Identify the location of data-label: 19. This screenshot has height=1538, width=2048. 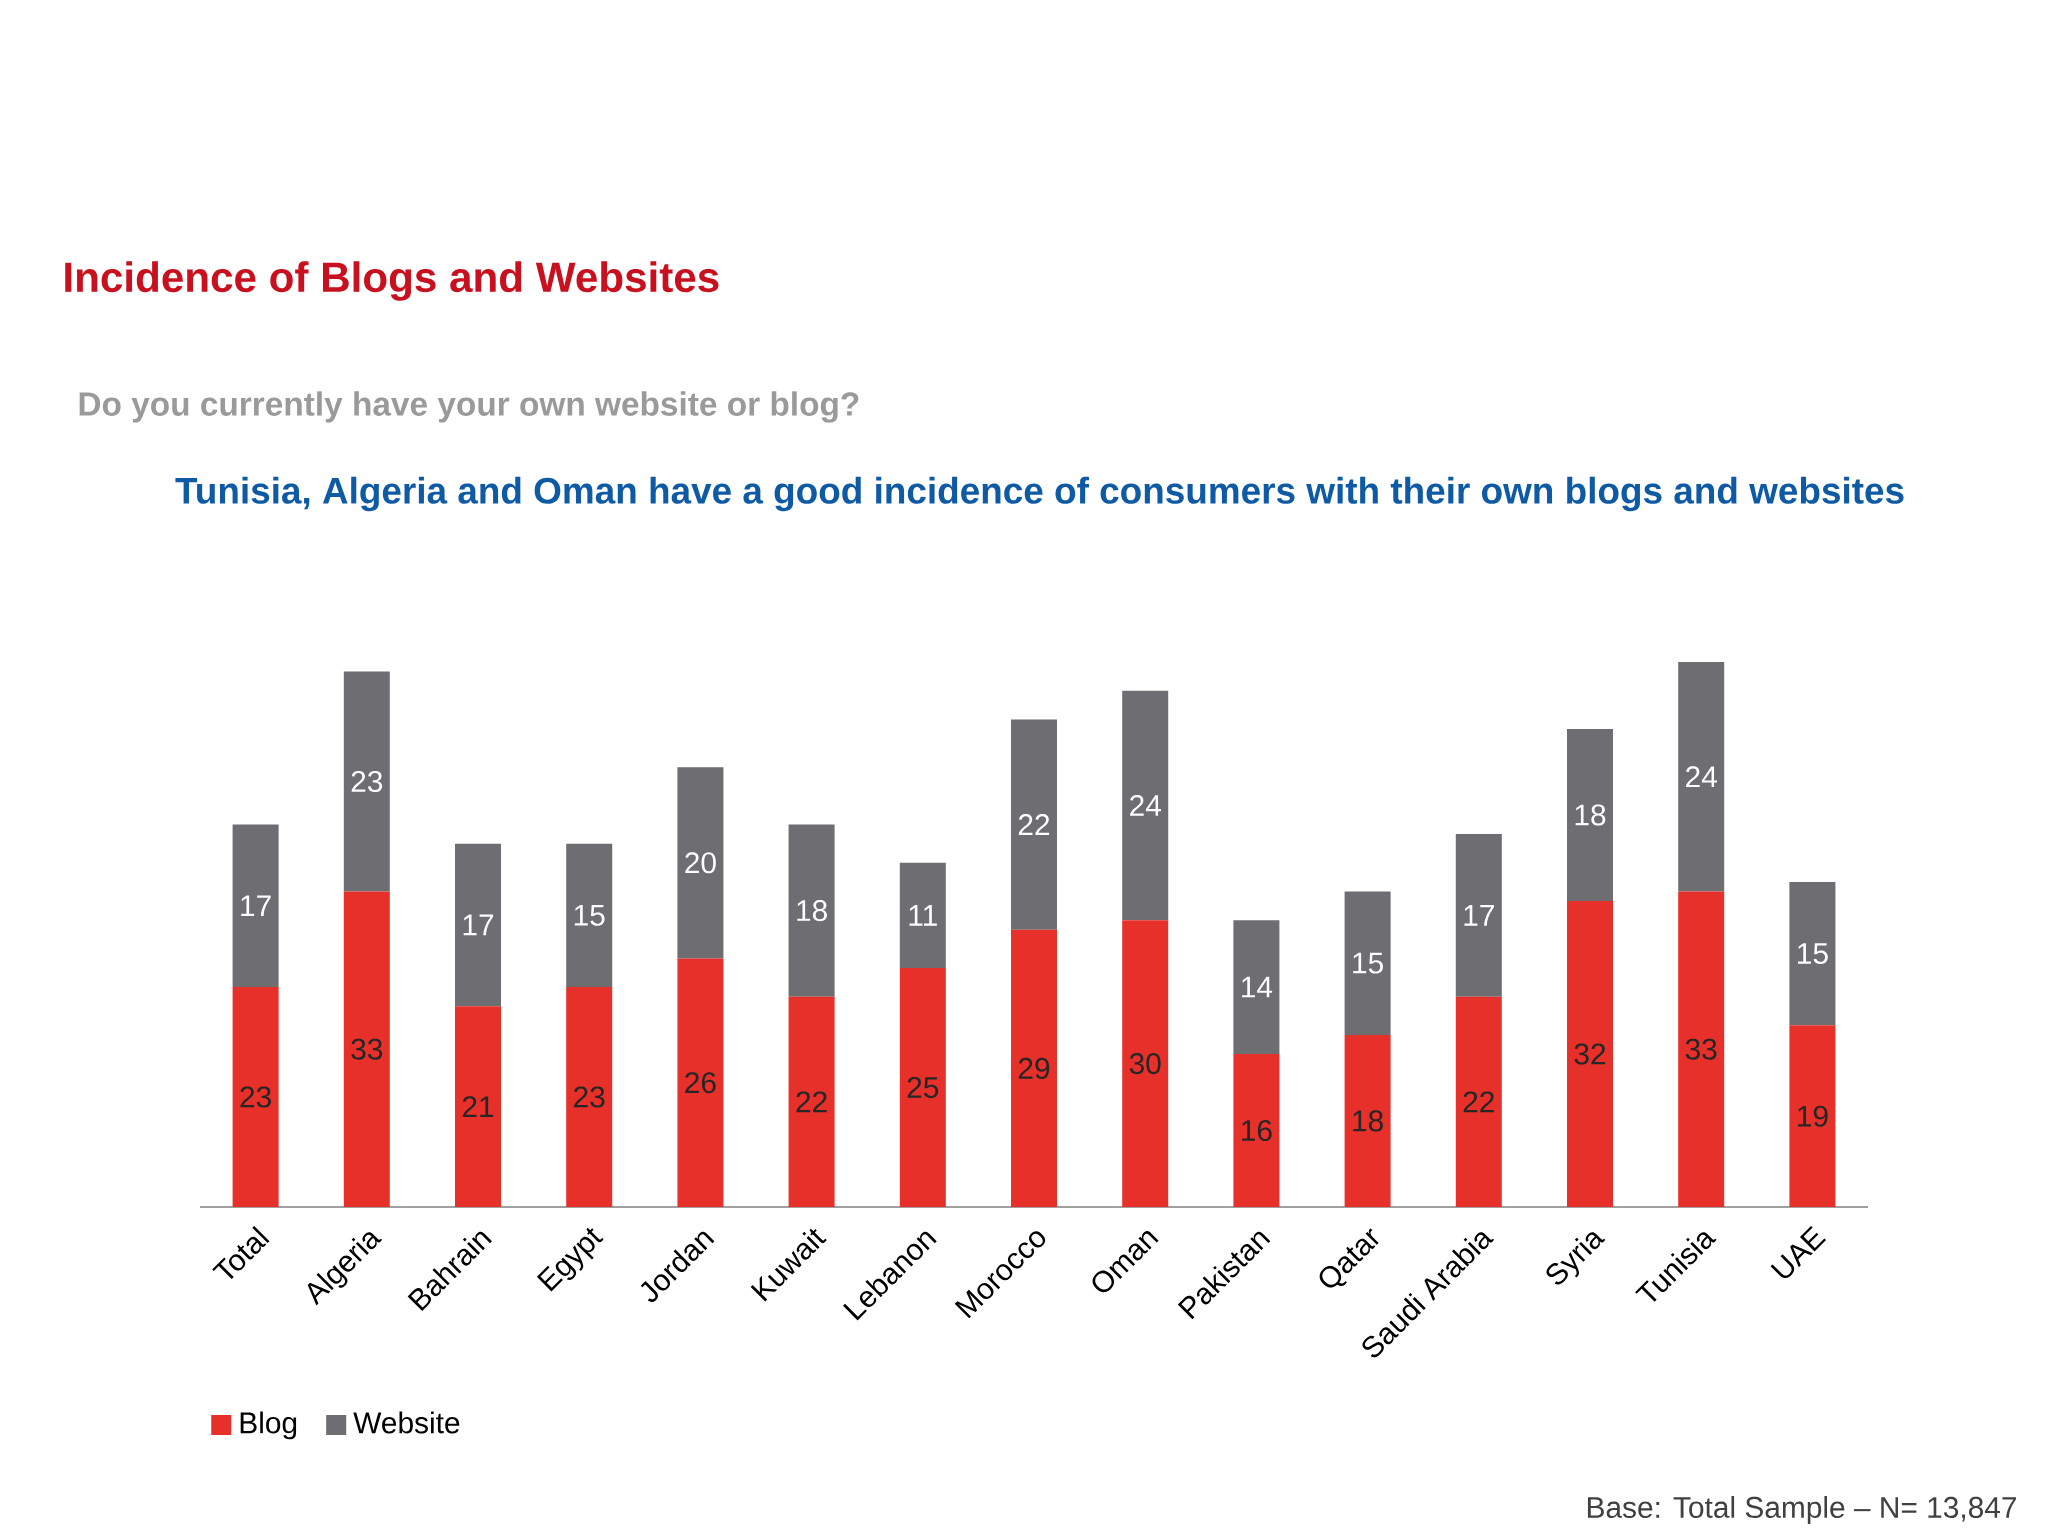
(1813, 1116).